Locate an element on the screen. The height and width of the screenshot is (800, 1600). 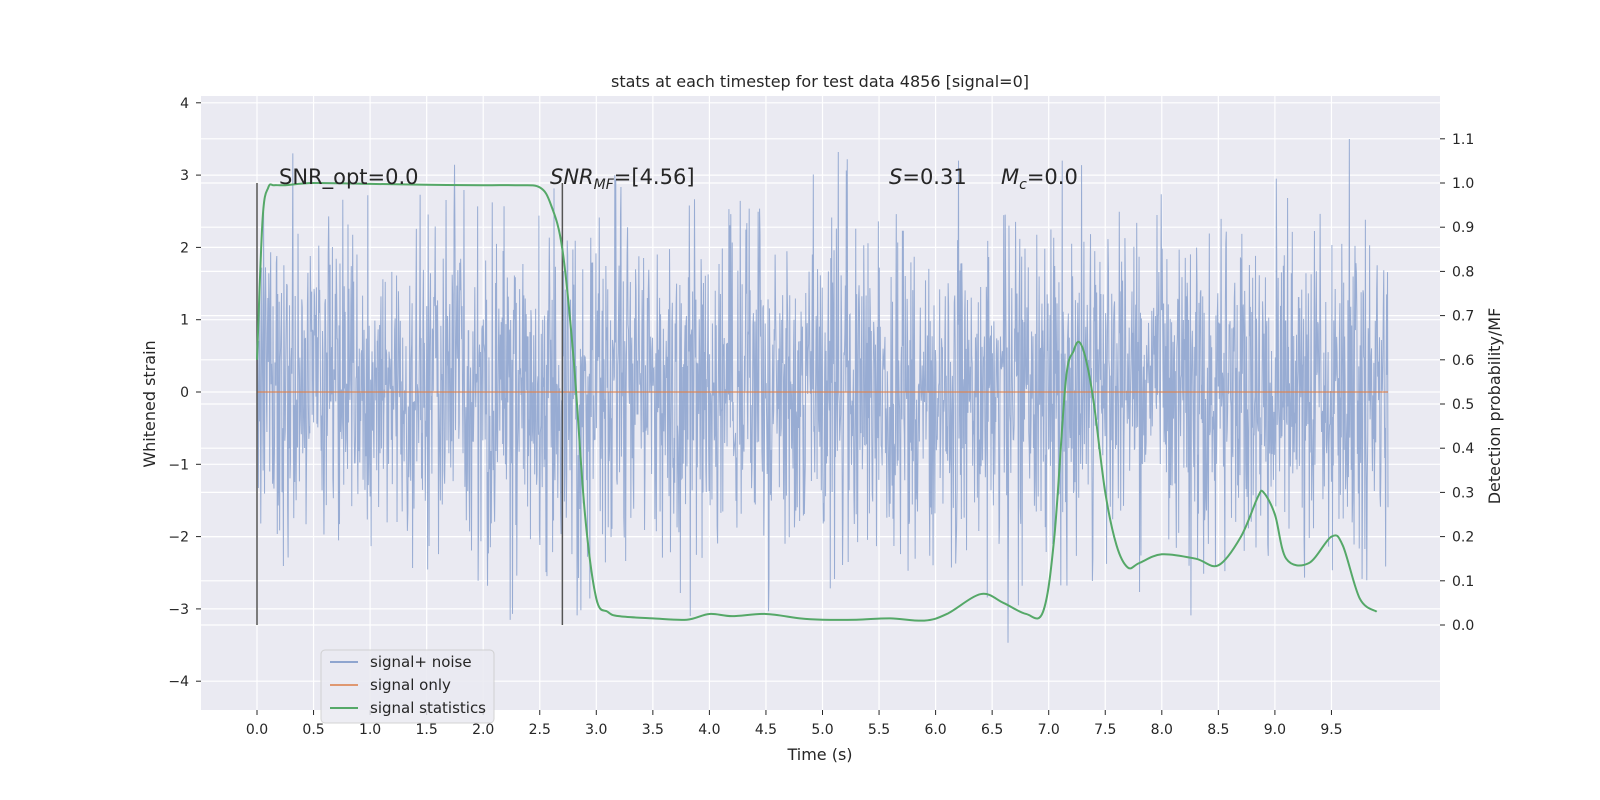
right-y-tick-label: 0.1 is located at coordinates (1463, 582).